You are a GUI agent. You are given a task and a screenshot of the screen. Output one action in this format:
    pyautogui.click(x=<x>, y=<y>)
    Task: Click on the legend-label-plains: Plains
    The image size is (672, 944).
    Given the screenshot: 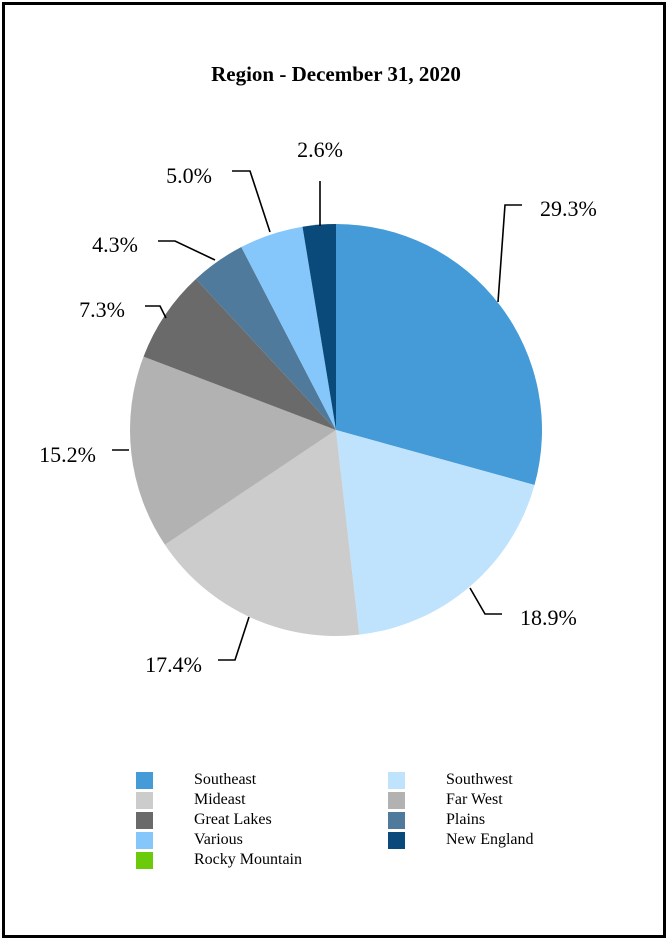 What is the action you would take?
    pyautogui.click(x=466, y=819)
    